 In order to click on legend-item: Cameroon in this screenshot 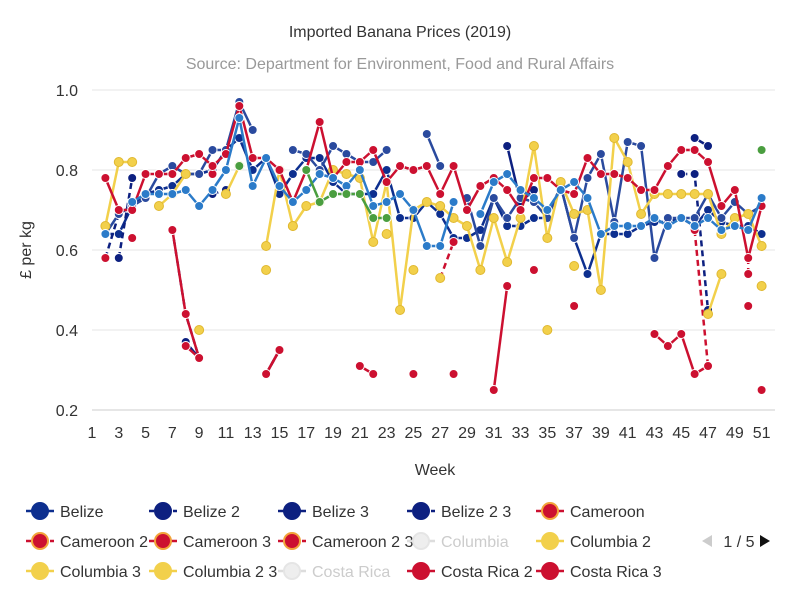, I will do `click(590, 511)`.